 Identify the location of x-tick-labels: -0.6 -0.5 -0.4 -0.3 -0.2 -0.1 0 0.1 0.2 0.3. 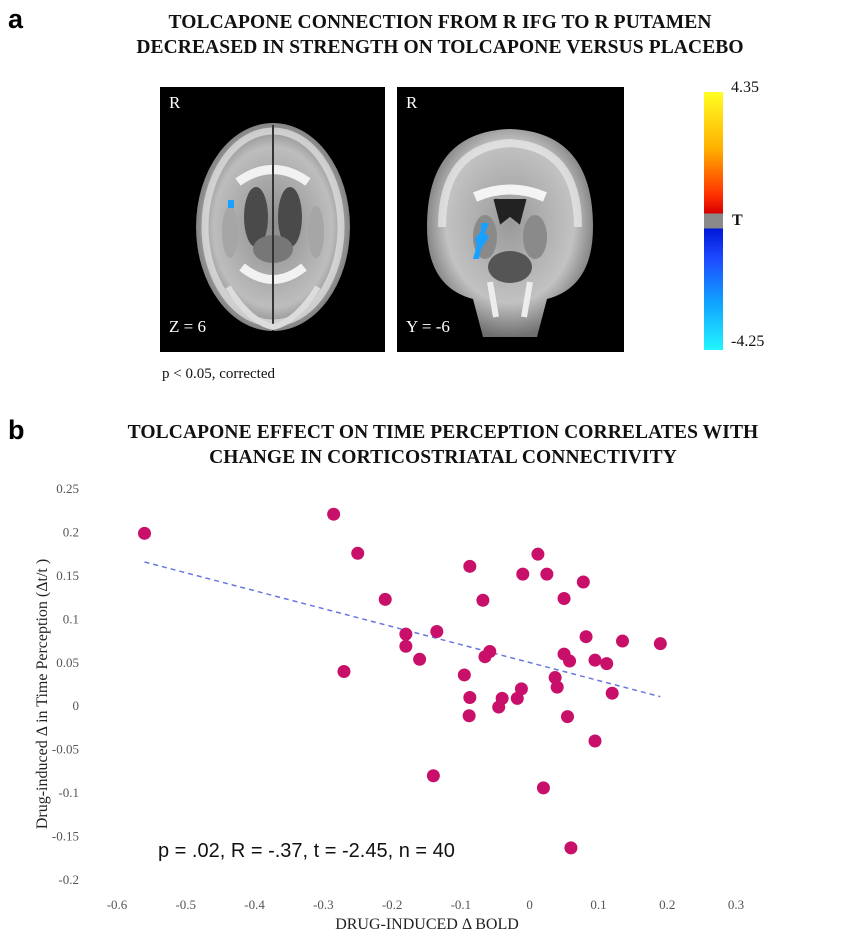
(425, 904).